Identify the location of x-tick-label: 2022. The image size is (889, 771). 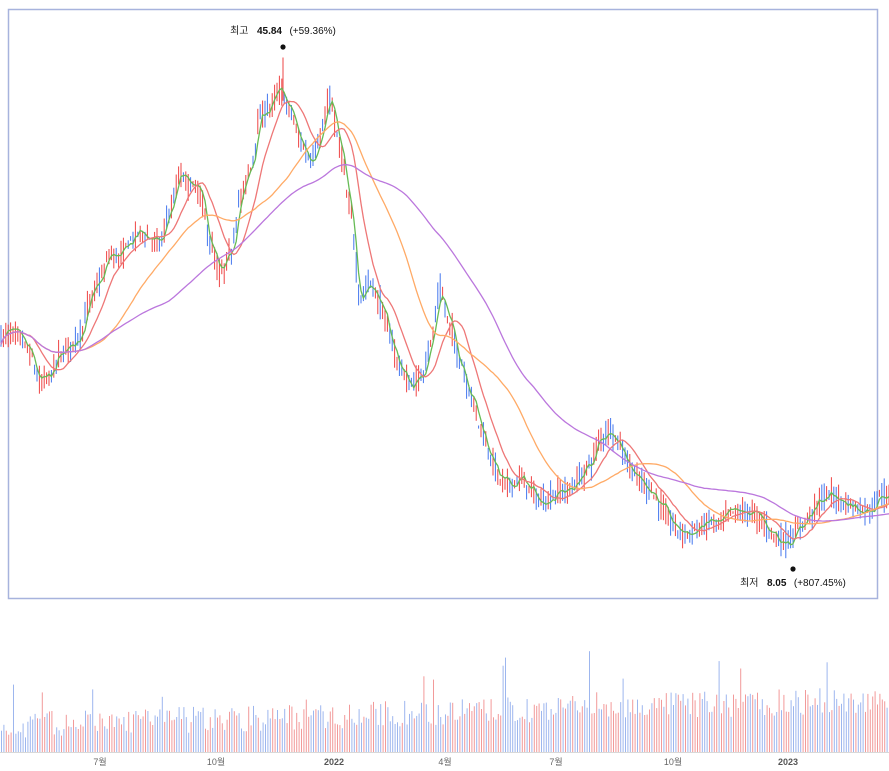
(334, 762).